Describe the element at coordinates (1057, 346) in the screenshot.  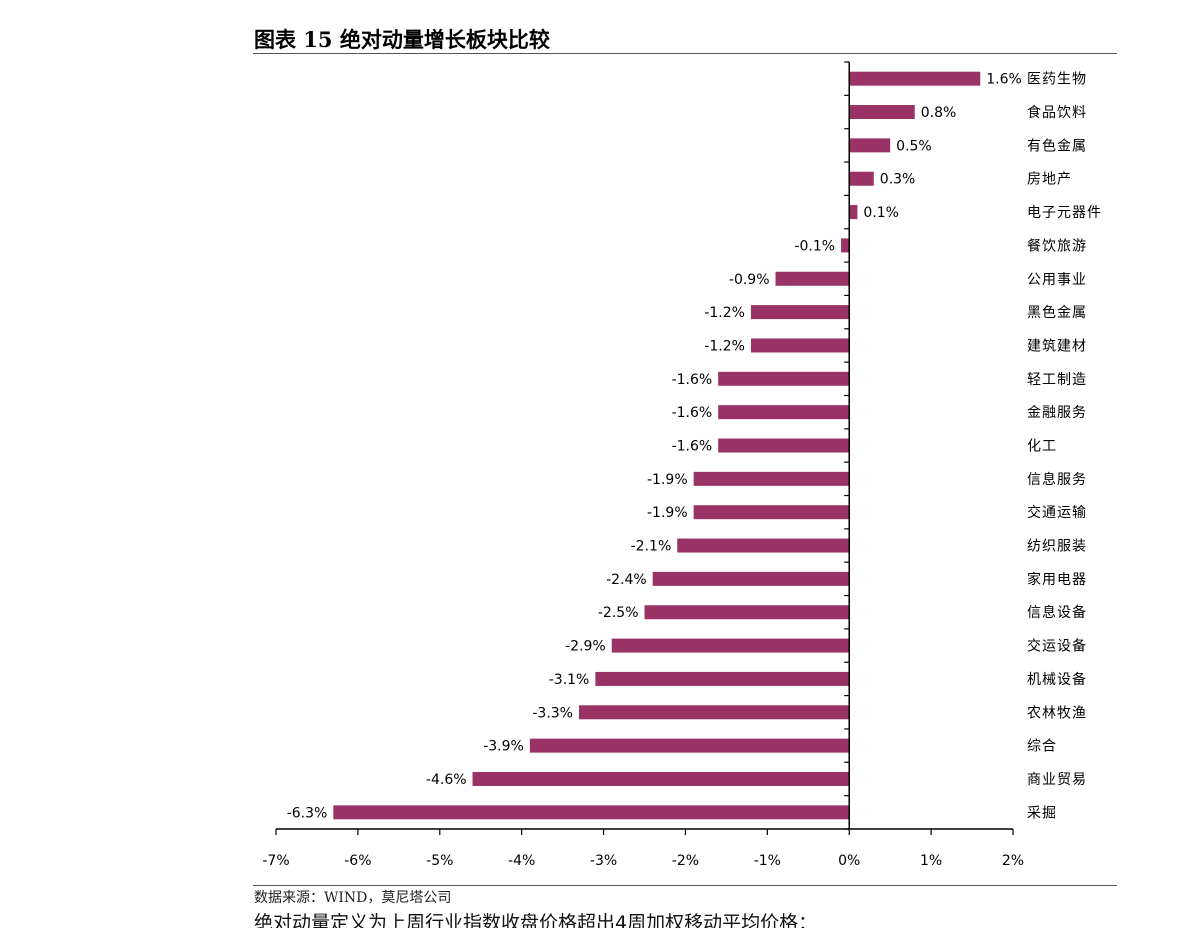
I see `category-label: 建筑建材` at that location.